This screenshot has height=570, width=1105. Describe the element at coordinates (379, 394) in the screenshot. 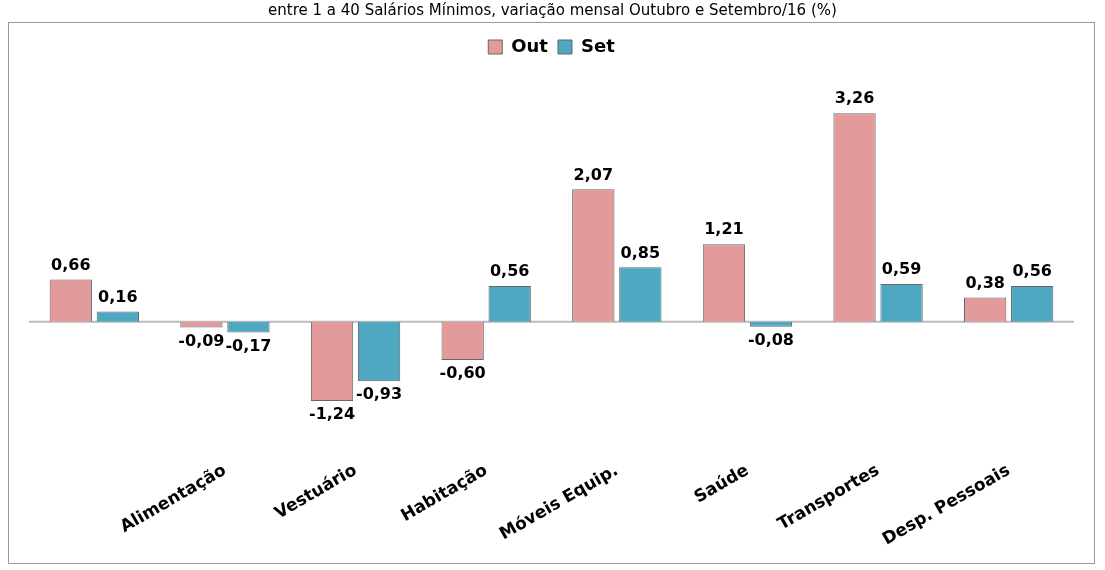

I see `data-label: -0,93` at that location.